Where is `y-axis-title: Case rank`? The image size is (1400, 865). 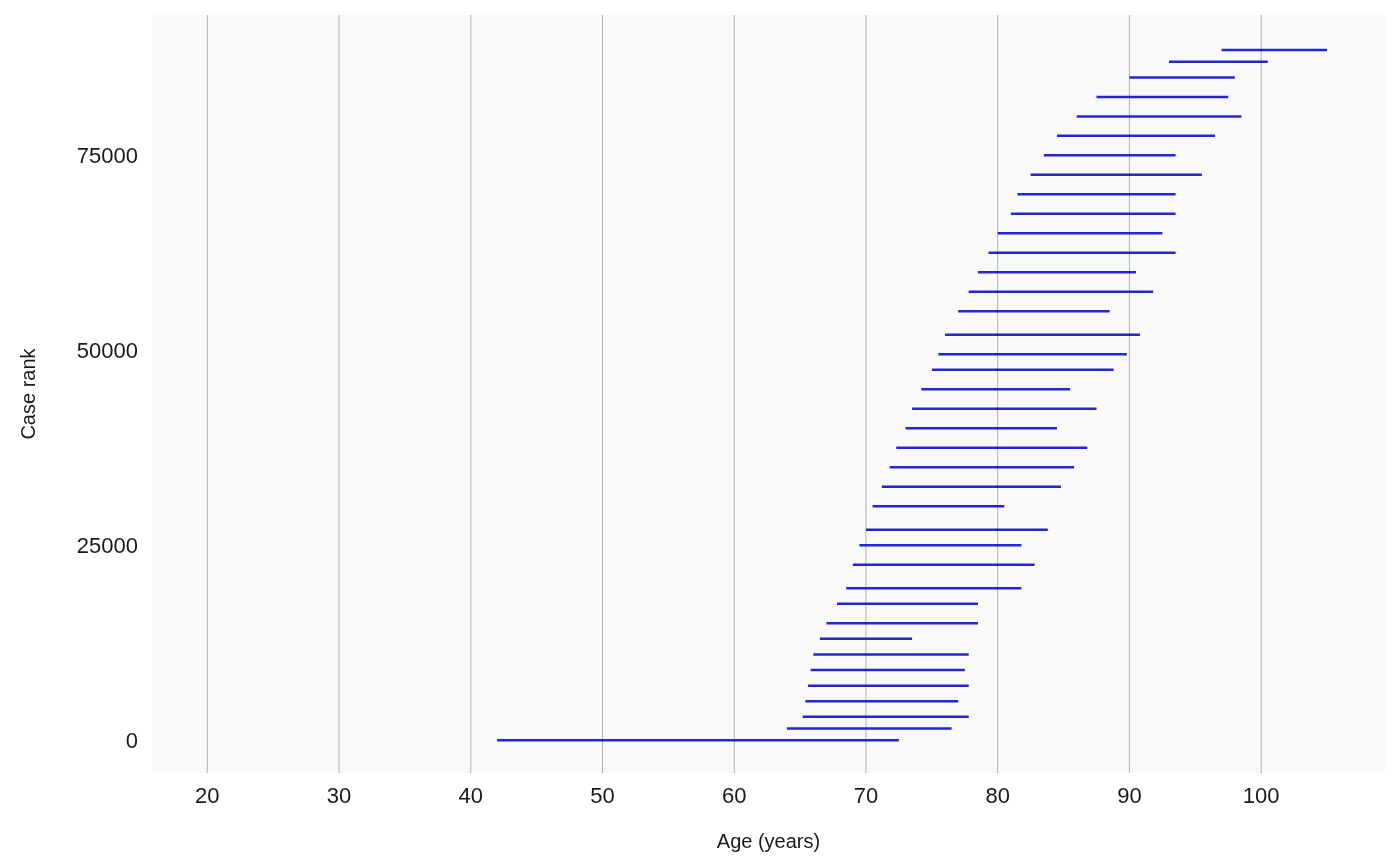 y-axis-title: Case rank is located at coordinates (28, 393).